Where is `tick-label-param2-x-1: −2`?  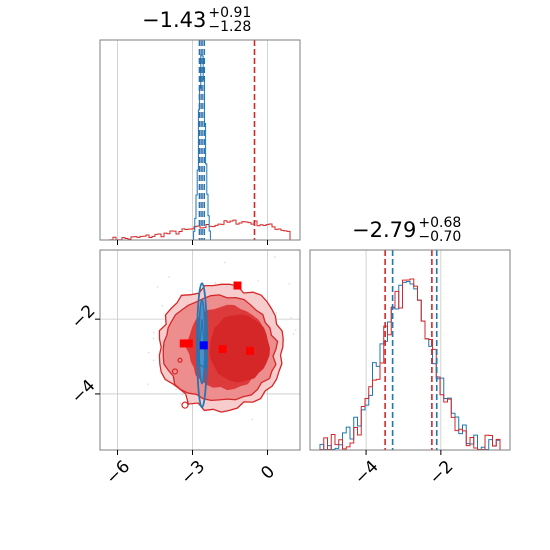
tick-label-param2-x-1: −2 is located at coordinates (442, 473).